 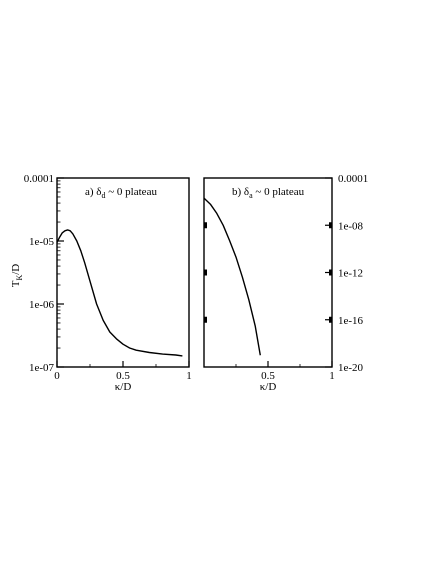 What do you see at coordinates (42, 368) in the screenshot?
I see `panel-a-ytick-label: 1e-07` at bounding box center [42, 368].